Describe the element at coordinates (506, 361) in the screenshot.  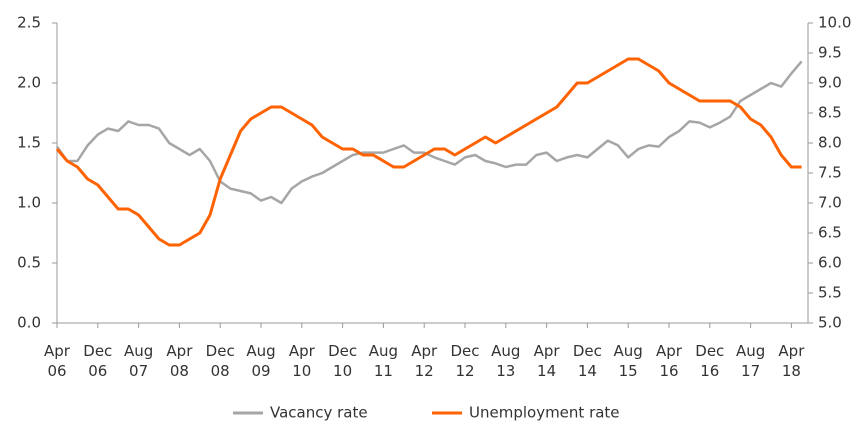
I see `x-tick-label: Aug 13` at that location.